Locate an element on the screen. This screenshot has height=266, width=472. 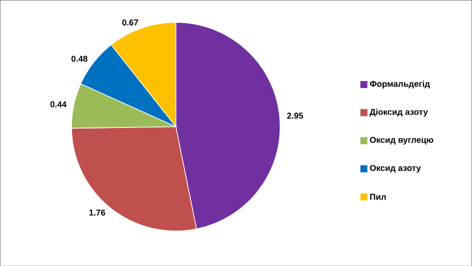
data-label: 1.76 is located at coordinates (97, 212).